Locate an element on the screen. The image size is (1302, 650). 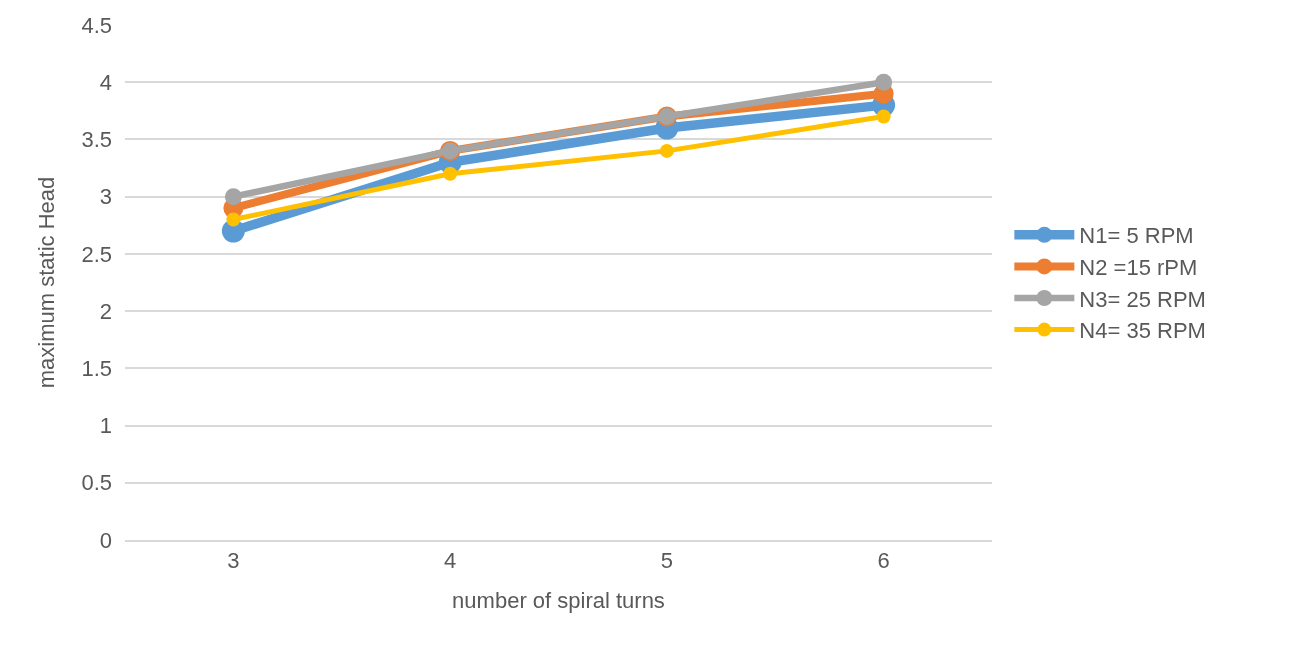
x-tick-label: 6 is located at coordinates (883, 561).